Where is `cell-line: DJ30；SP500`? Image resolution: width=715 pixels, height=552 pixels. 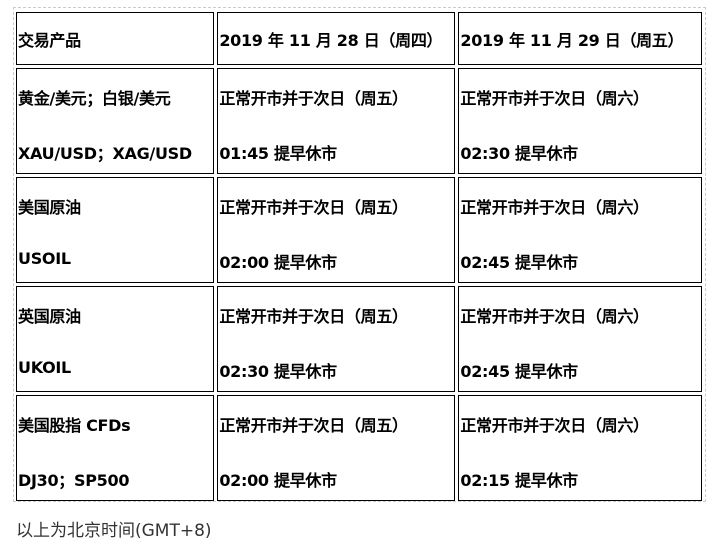 cell-line: DJ30；SP500 is located at coordinates (74, 480).